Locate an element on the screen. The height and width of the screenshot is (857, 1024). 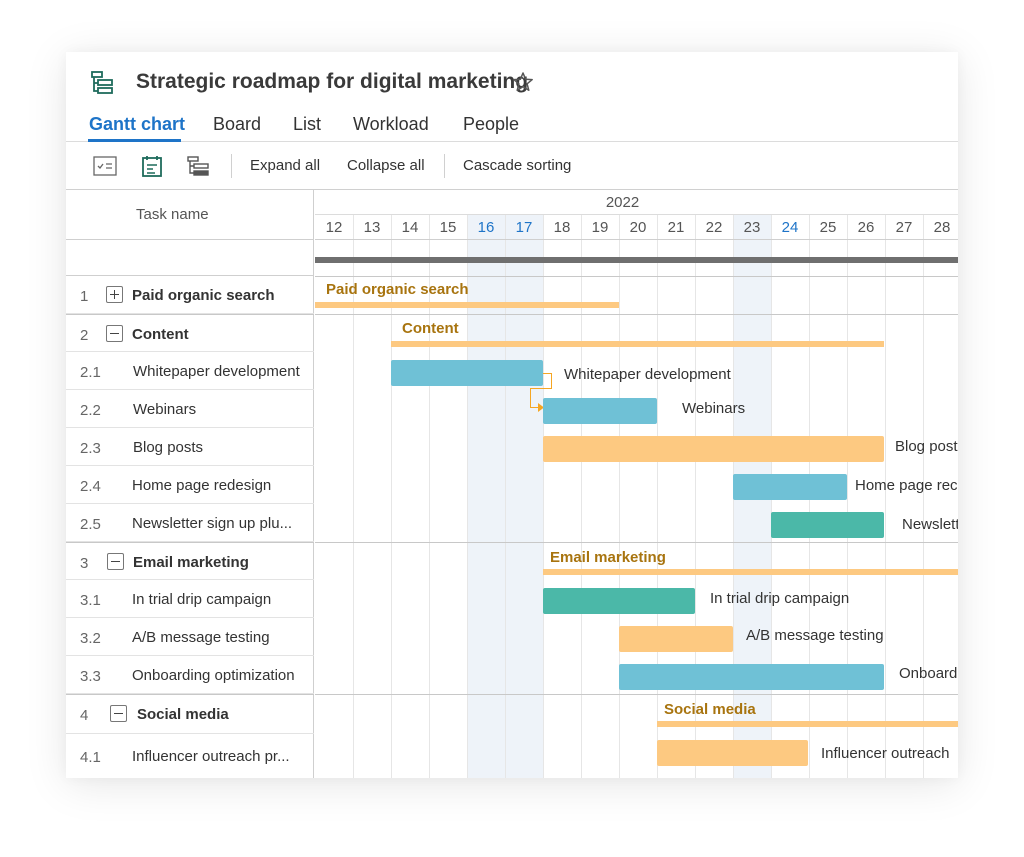
task-bar-ab-testing is located at coordinates (676, 639).